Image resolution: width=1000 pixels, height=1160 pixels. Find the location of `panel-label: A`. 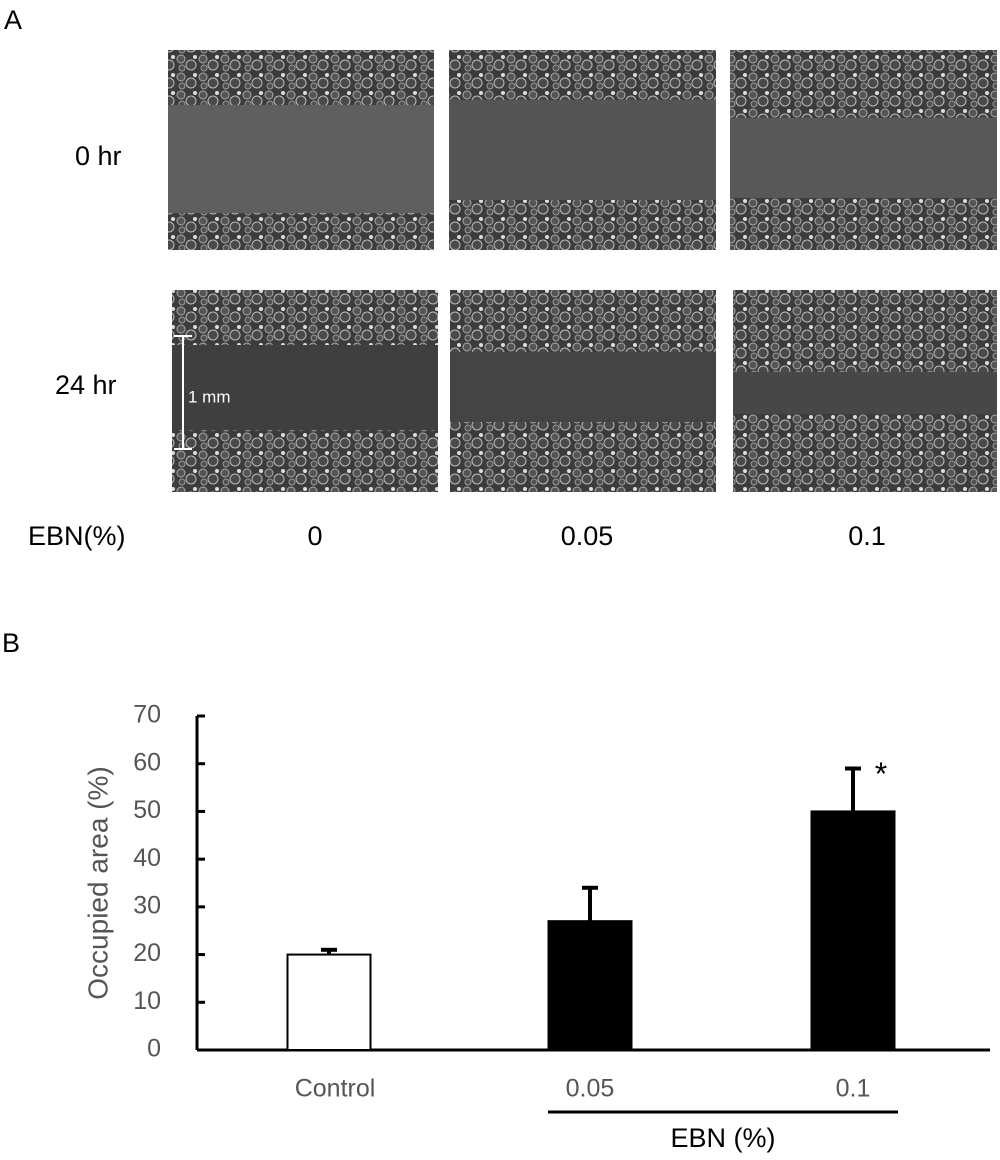

panel-label: A is located at coordinates (13, 20).